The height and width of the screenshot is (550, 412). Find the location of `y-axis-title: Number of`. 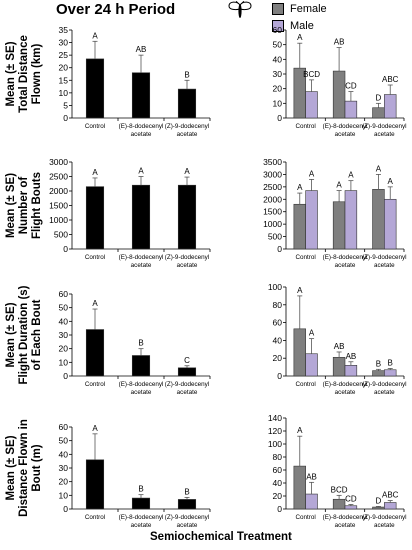

y-axis-title: Number of is located at coordinates (24, 206).